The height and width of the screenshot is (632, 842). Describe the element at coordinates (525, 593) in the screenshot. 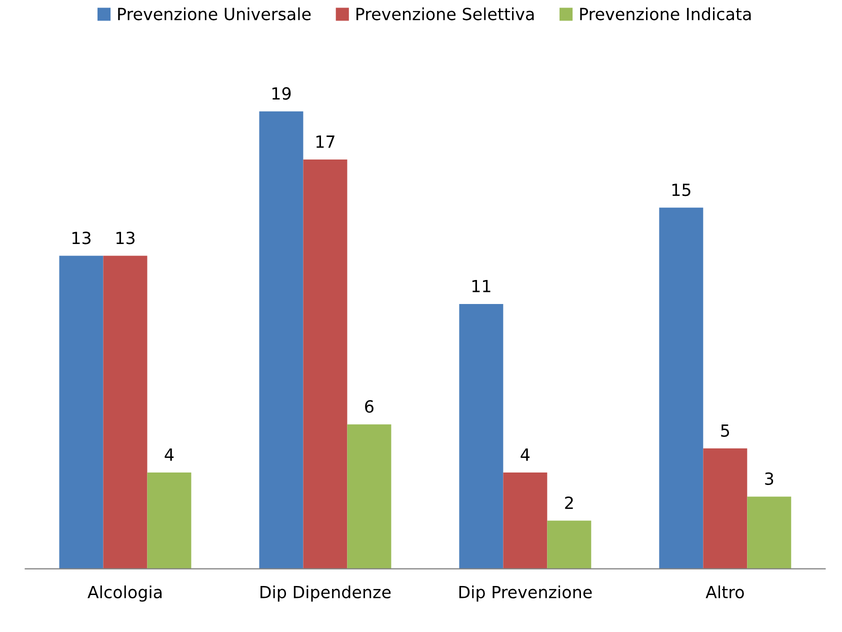

I see `x-tick-label: Dip Prevenzione` at that location.